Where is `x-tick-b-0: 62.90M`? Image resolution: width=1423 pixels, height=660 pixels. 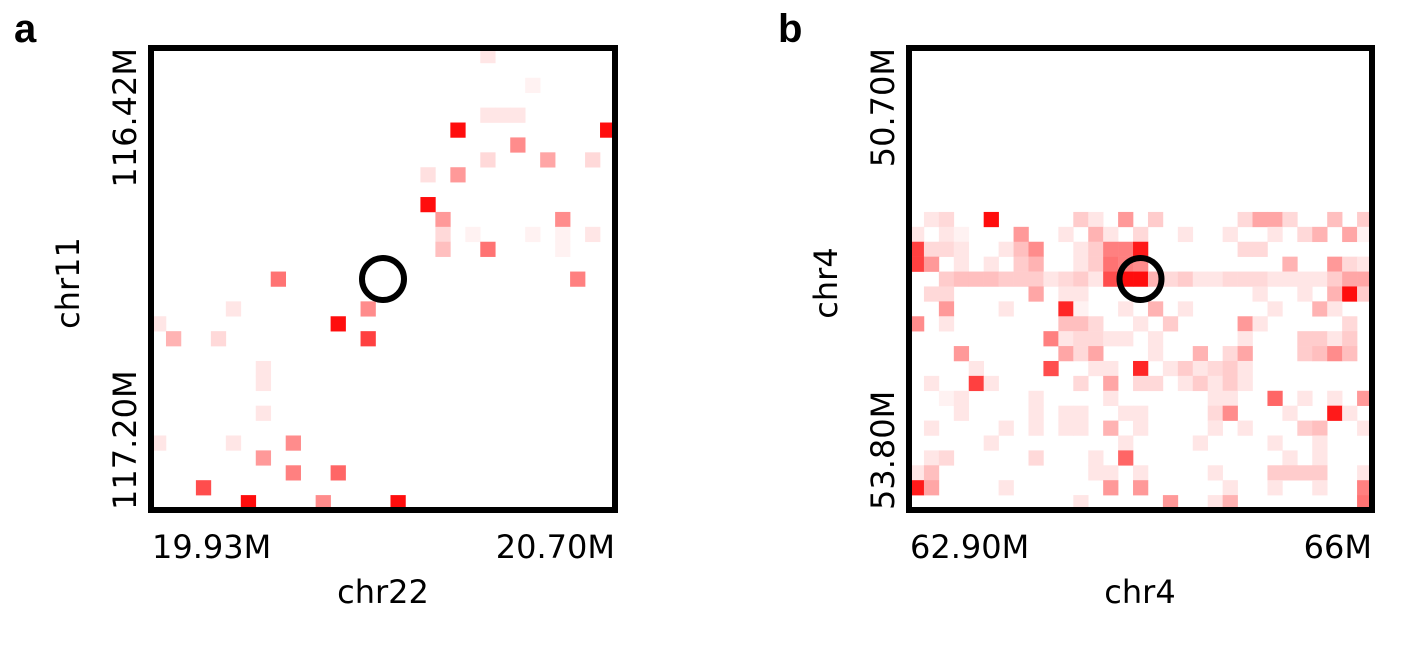 x-tick-b-0: 62.90M is located at coordinates (969, 547).